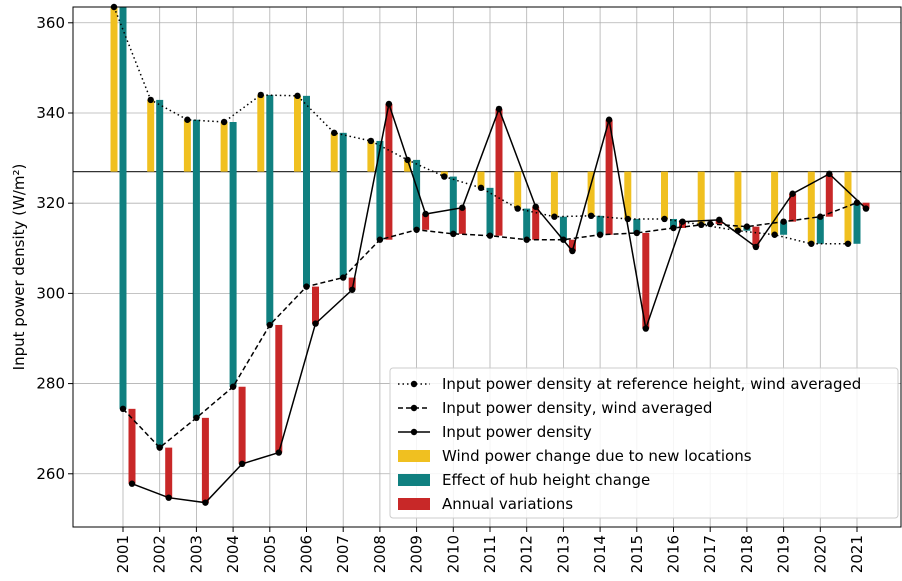  I want to click on x-tick-label: 2011, so click(490, 554).